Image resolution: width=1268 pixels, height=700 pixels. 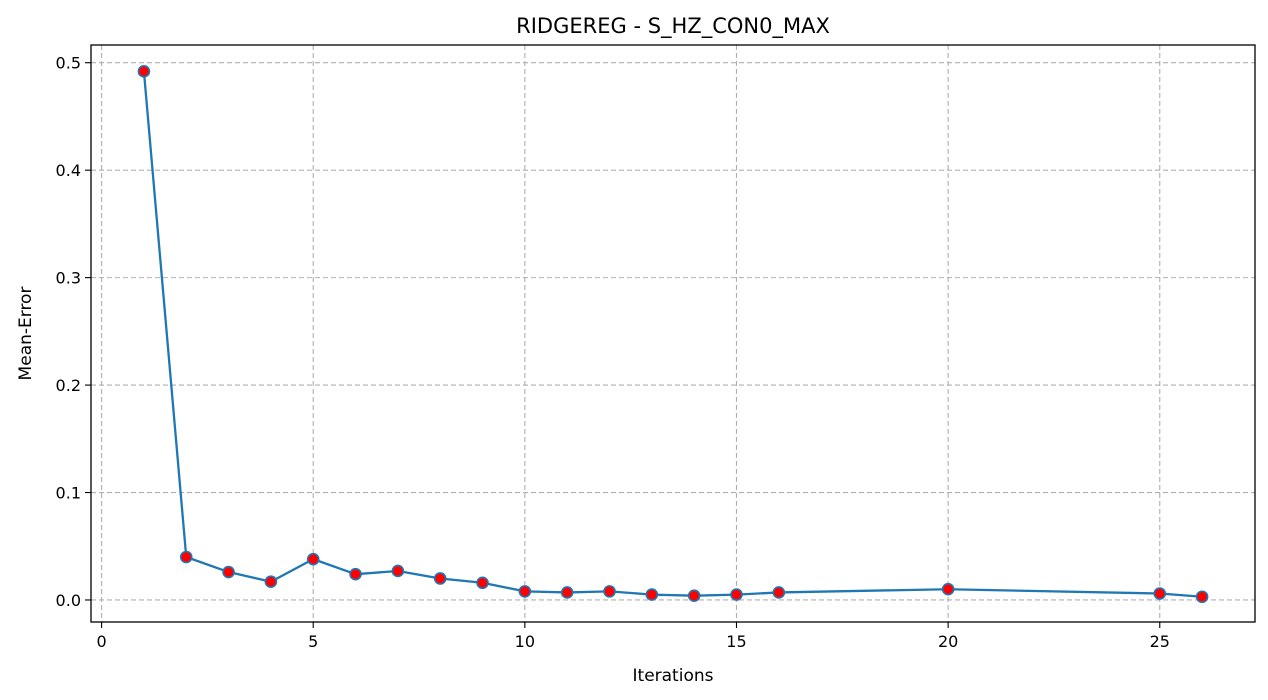 What do you see at coordinates (68, 170) in the screenshot?
I see `y-tick-label: 0.4` at bounding box center [68, 170].